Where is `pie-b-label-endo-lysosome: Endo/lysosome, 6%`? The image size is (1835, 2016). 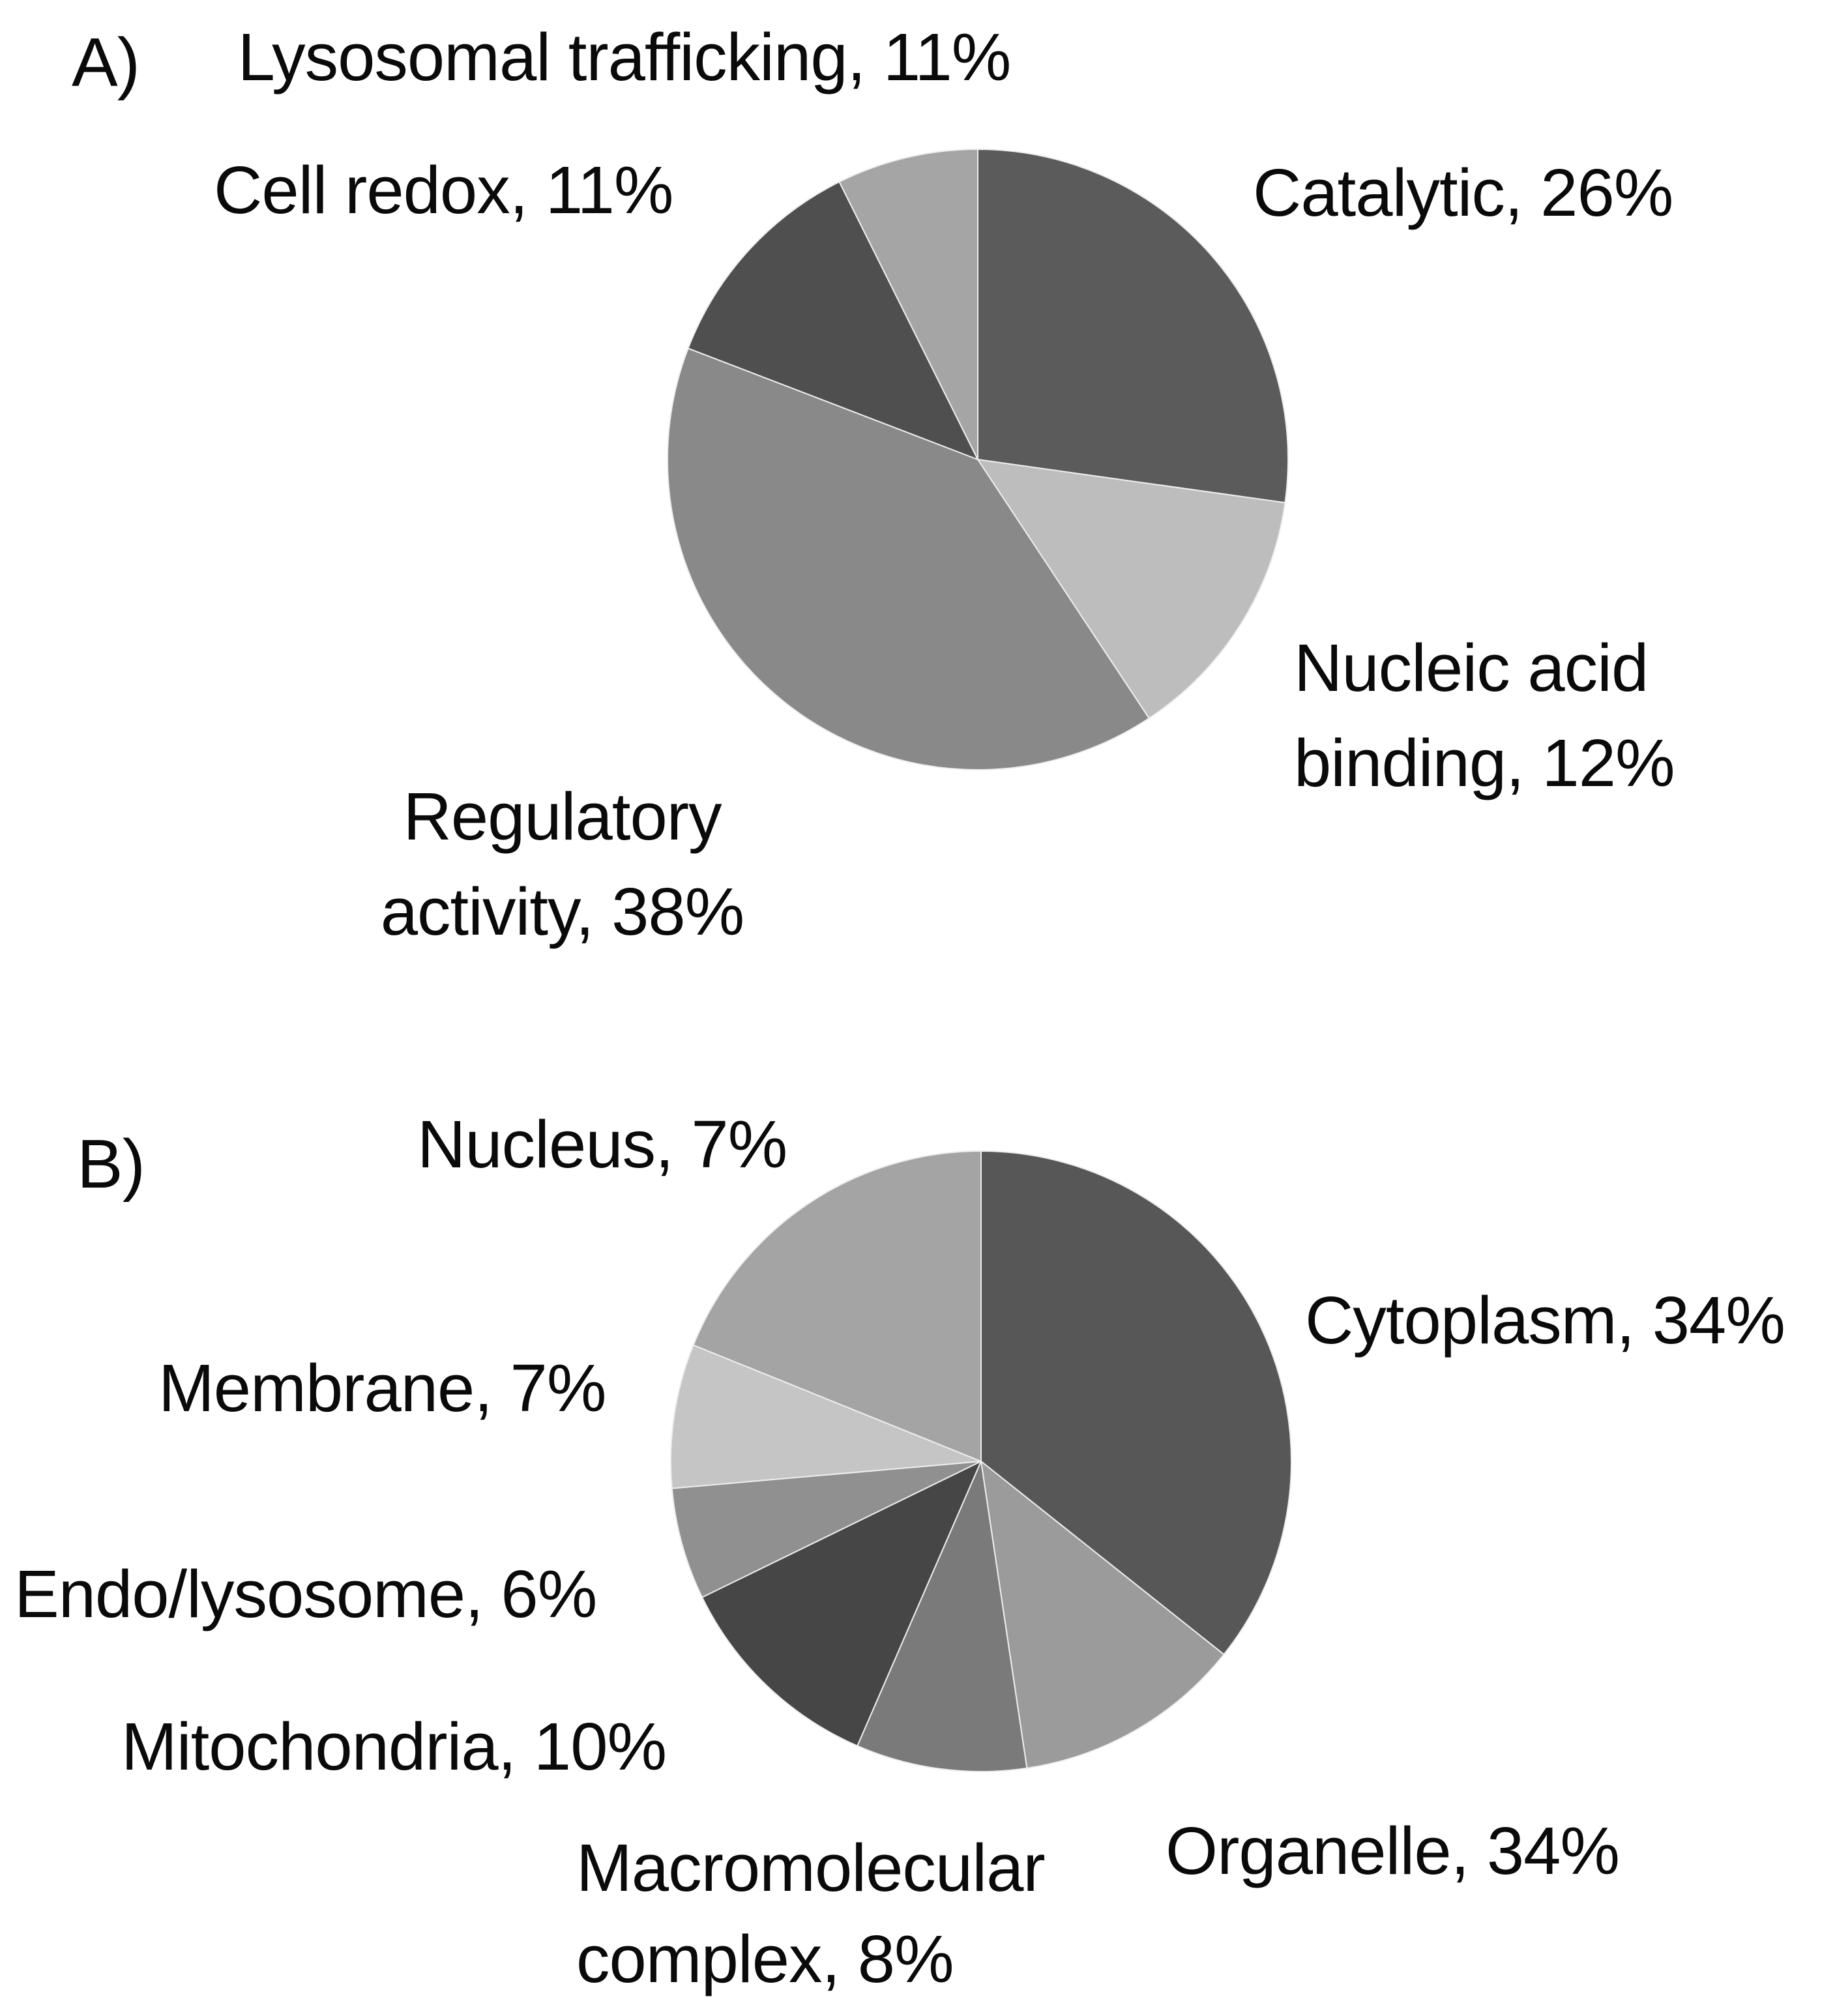 pie-b-label-endo-lysosome: Endo/lysosome, 6% is located at coordinates (305, 1593).